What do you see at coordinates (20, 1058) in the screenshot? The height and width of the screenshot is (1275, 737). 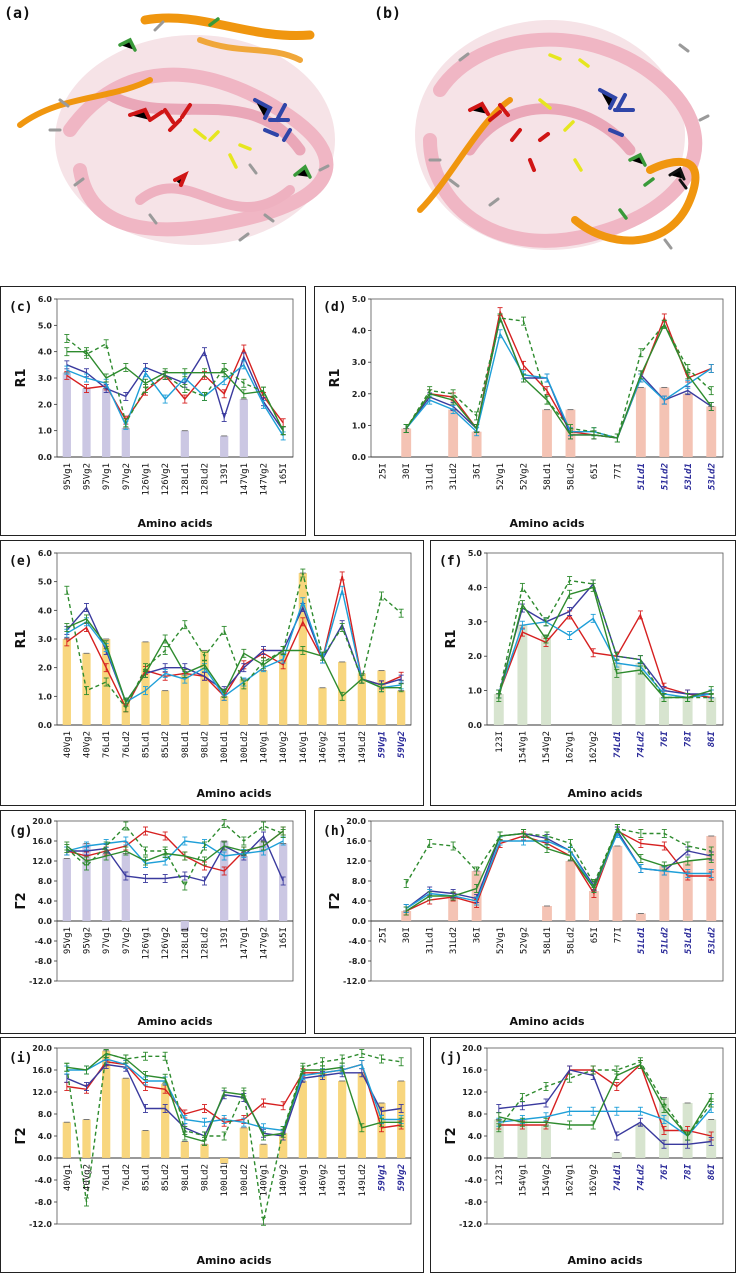 I see `panel-label-i: (i)` at bounding box center [20, 1058].